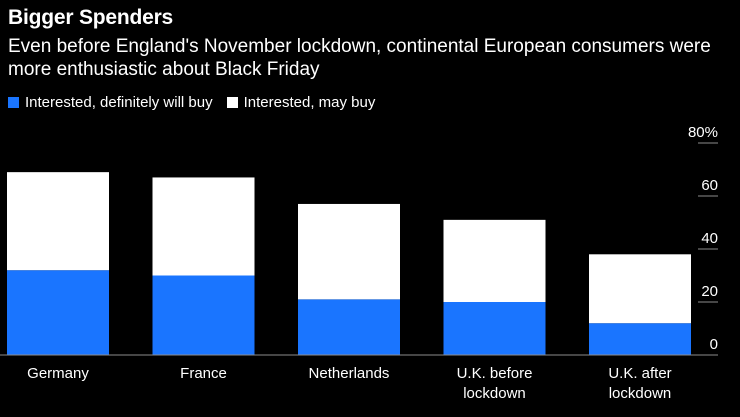 The width and height of the screenshot is (740, 417). What do you see at coordinates (714, 344) in the screenshot?
I see `y-tick-label-0: 0` at bounding box center [714, 344].